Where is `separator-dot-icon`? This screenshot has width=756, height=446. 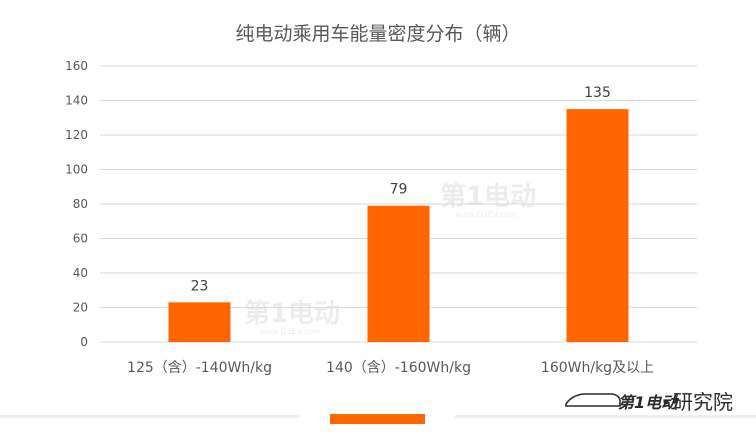 separator-dot-icon is located at coordinates (666, 402).